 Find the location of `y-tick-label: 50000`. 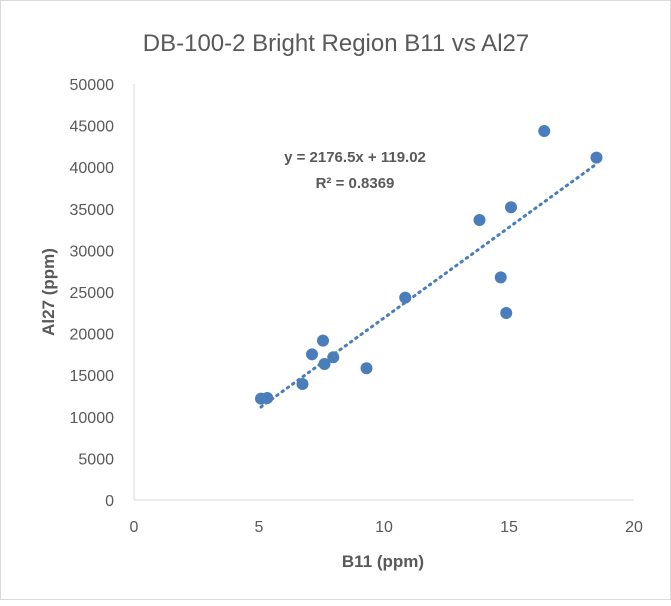

y-tick-label: 50000 is located at coordinates (92, 85).